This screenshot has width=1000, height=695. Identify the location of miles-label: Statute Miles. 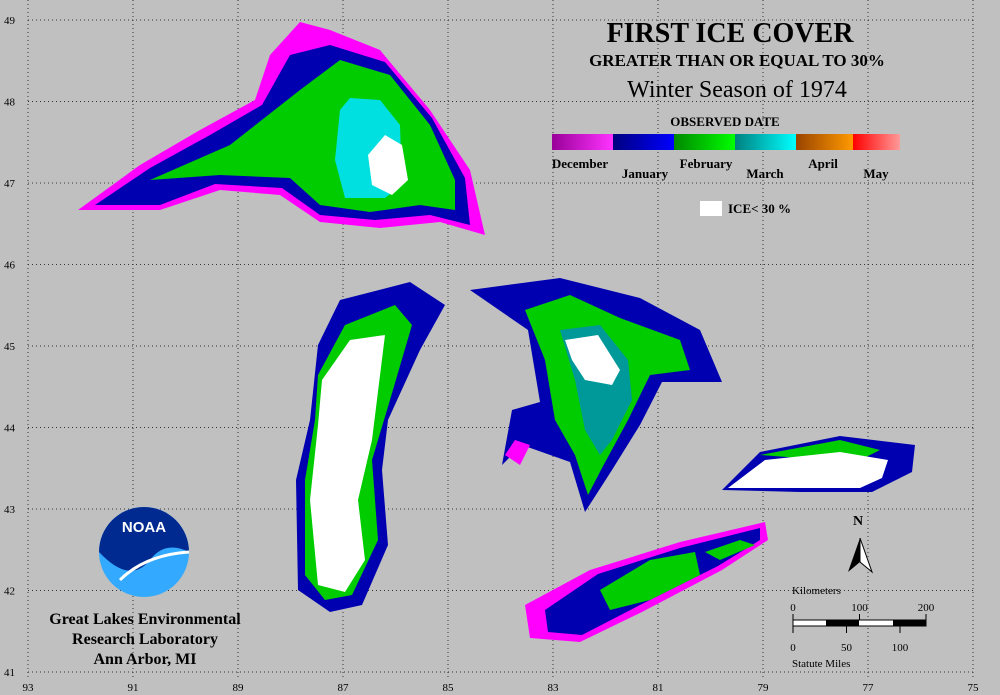
(821, 664).